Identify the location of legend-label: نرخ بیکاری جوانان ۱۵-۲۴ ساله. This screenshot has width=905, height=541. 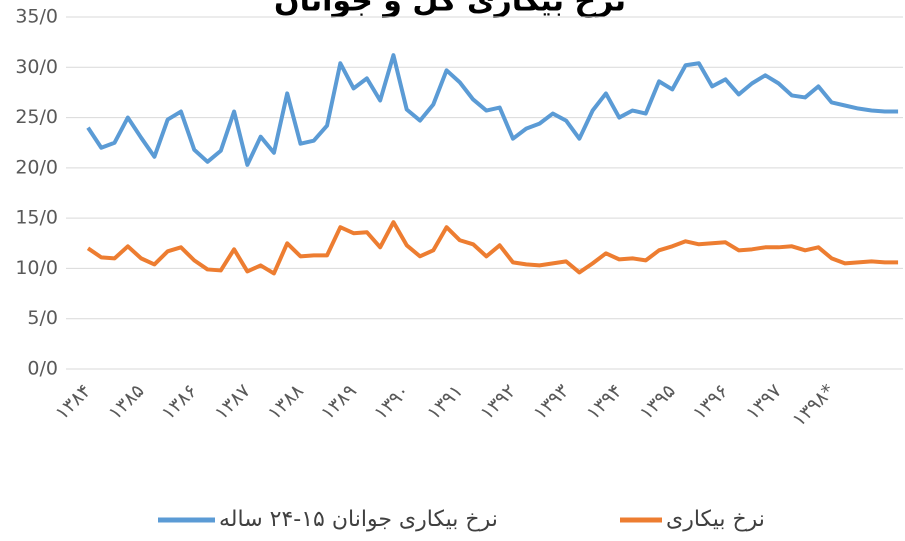
(358, 519).